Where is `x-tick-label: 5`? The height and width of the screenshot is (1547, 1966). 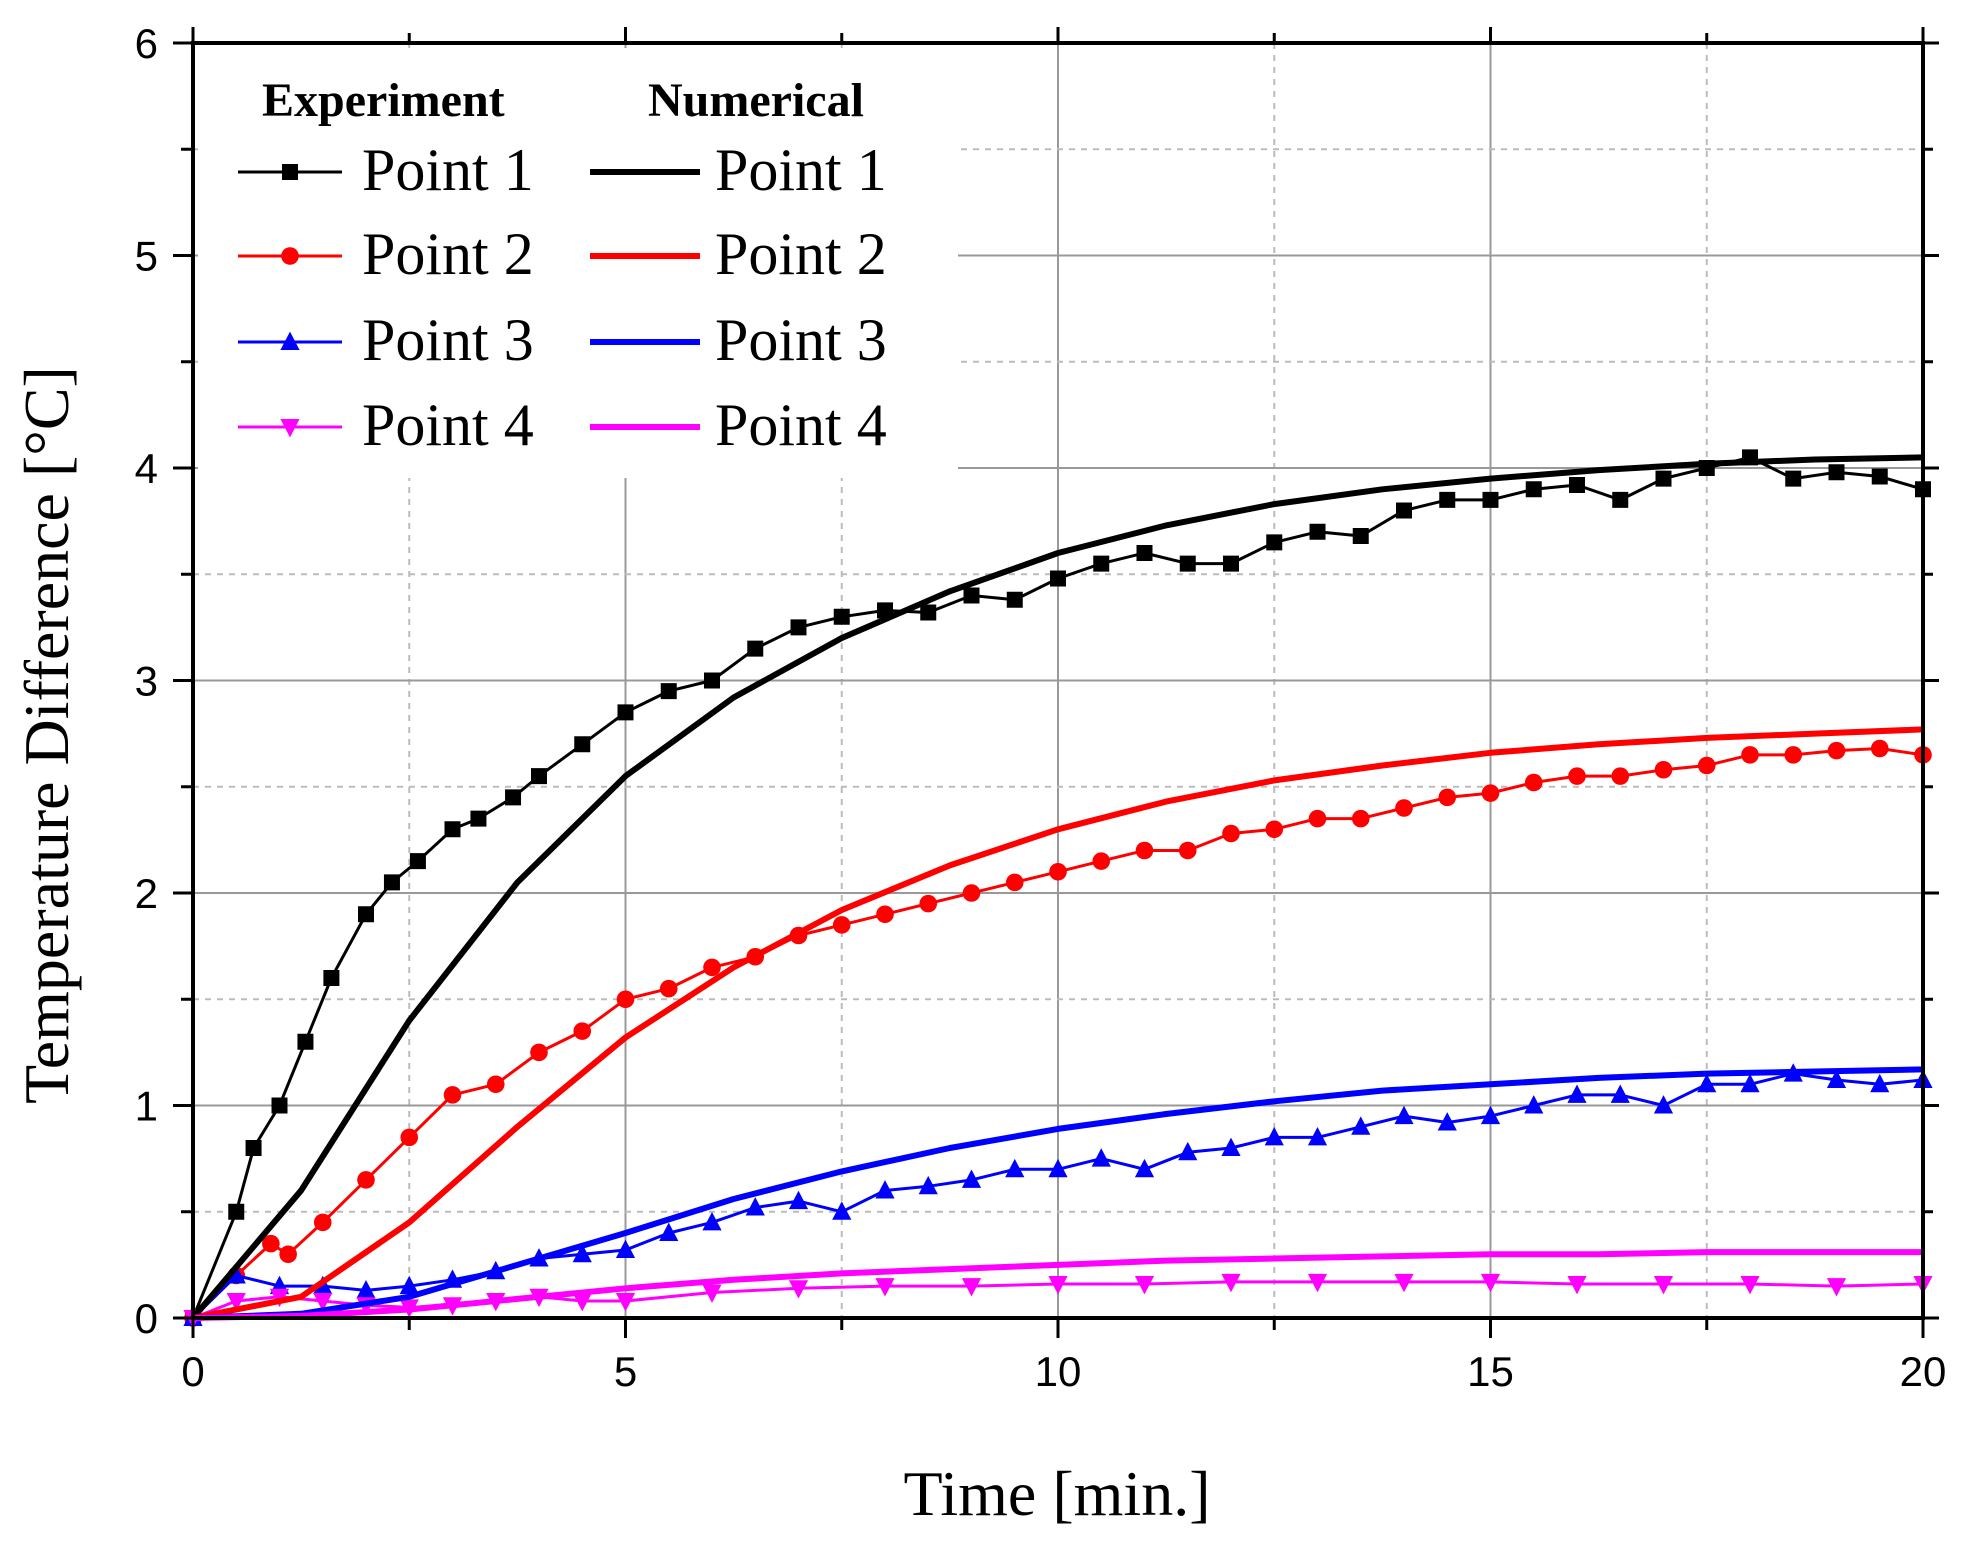
x-tick-label: 5 is located at coordinates (625, 1371).